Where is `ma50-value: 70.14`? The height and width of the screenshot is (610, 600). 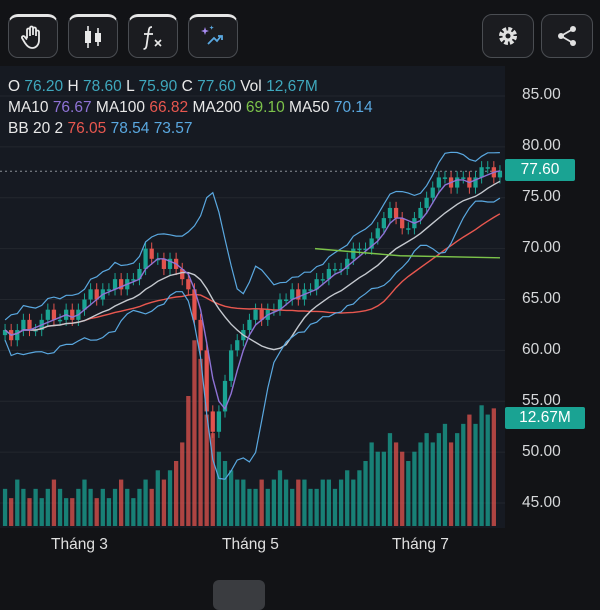 ma50-value: 70.14 is located at coordinates (353, 107).